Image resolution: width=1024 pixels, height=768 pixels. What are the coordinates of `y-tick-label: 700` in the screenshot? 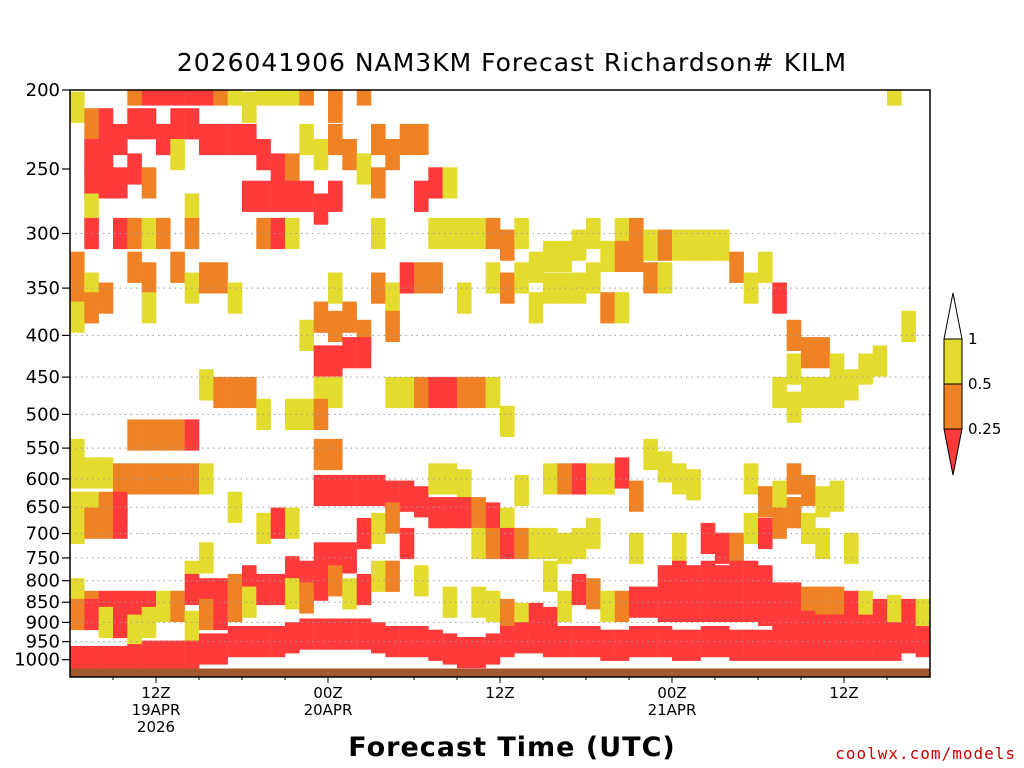 It's located at (43, 534).